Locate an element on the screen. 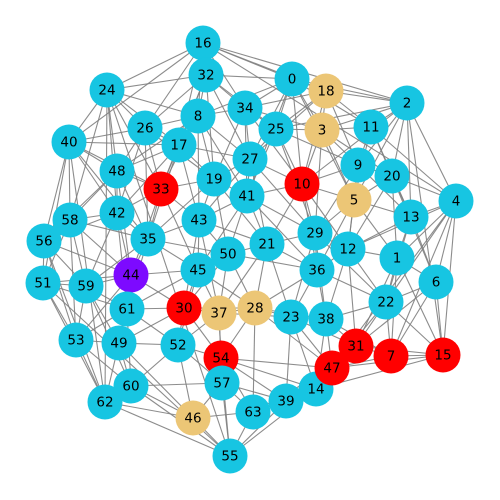  node-41: 41 is located at coordinates (247, 196).